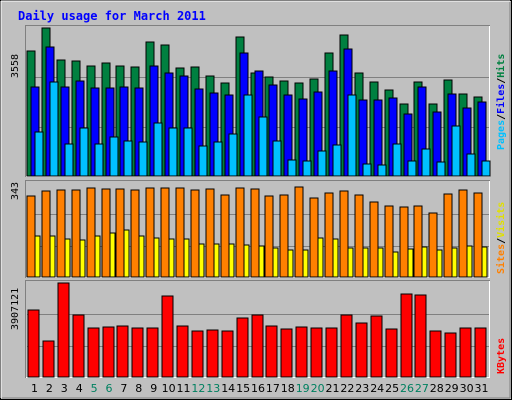 Image resolution: width=512 pixels, height=400 pixels. What do you see at coordinates (501, 99) in the screenshot?
I see `legend-files: Files` at bounding box center [501, 99].